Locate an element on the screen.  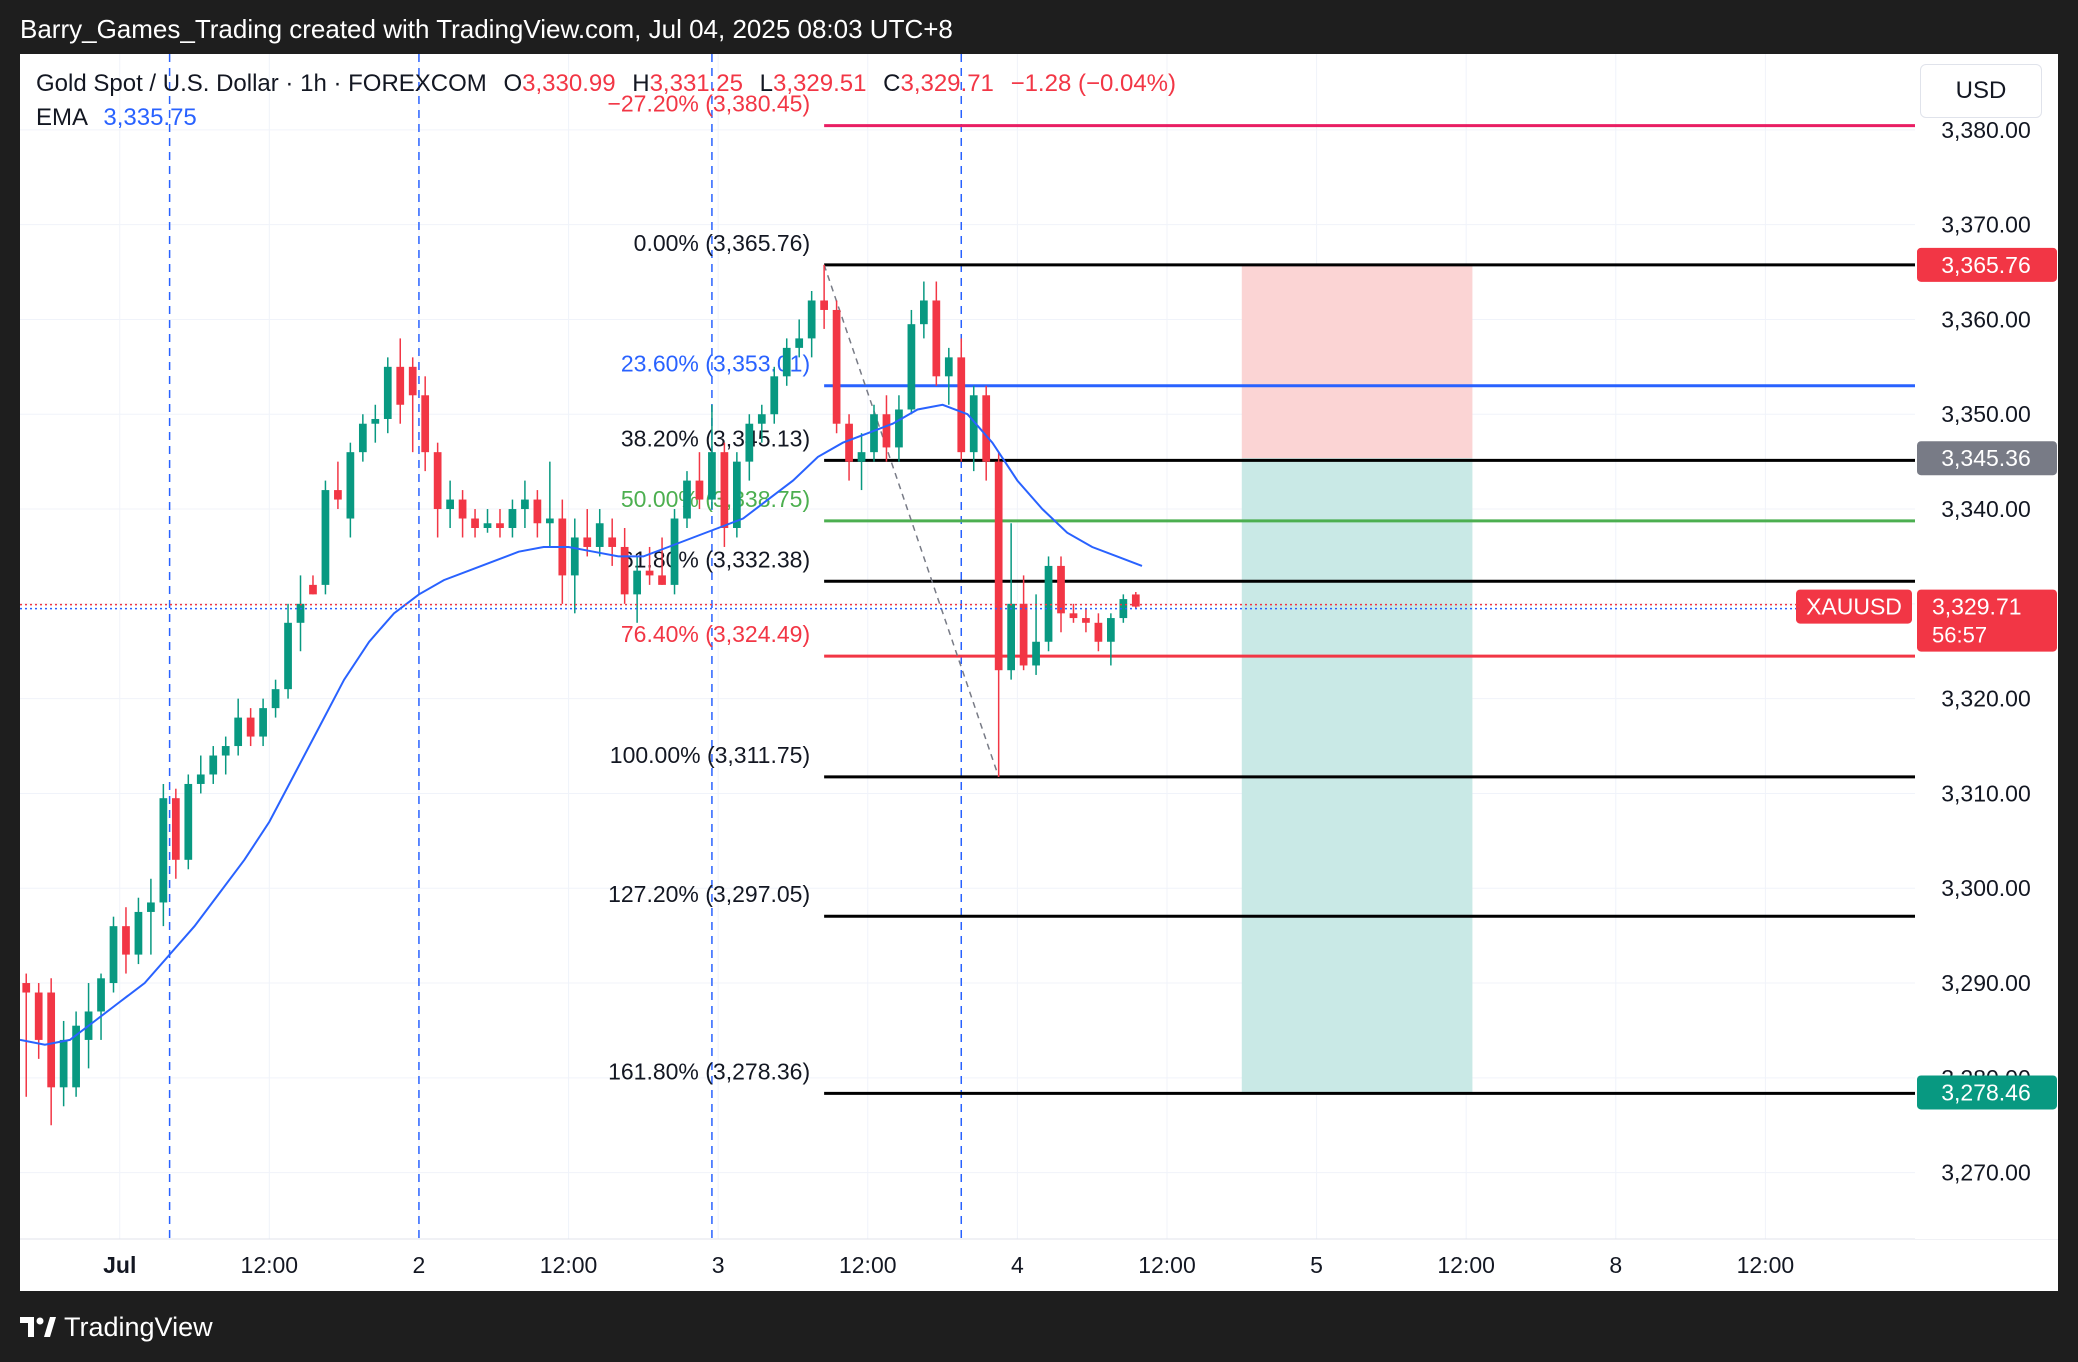
price-label-text: 3,365.76 is located at coordinates (1986, 265).